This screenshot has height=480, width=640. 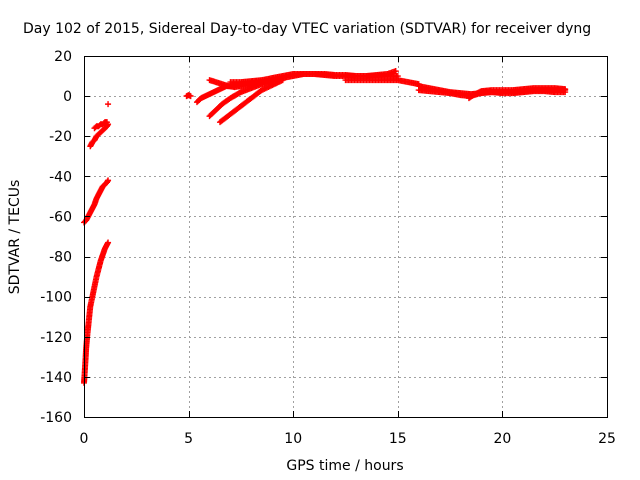 What do you see at coordinates (60, 177) in the screenshot?
I see `y-tick-label: -40` at bounding box center [60, 177].